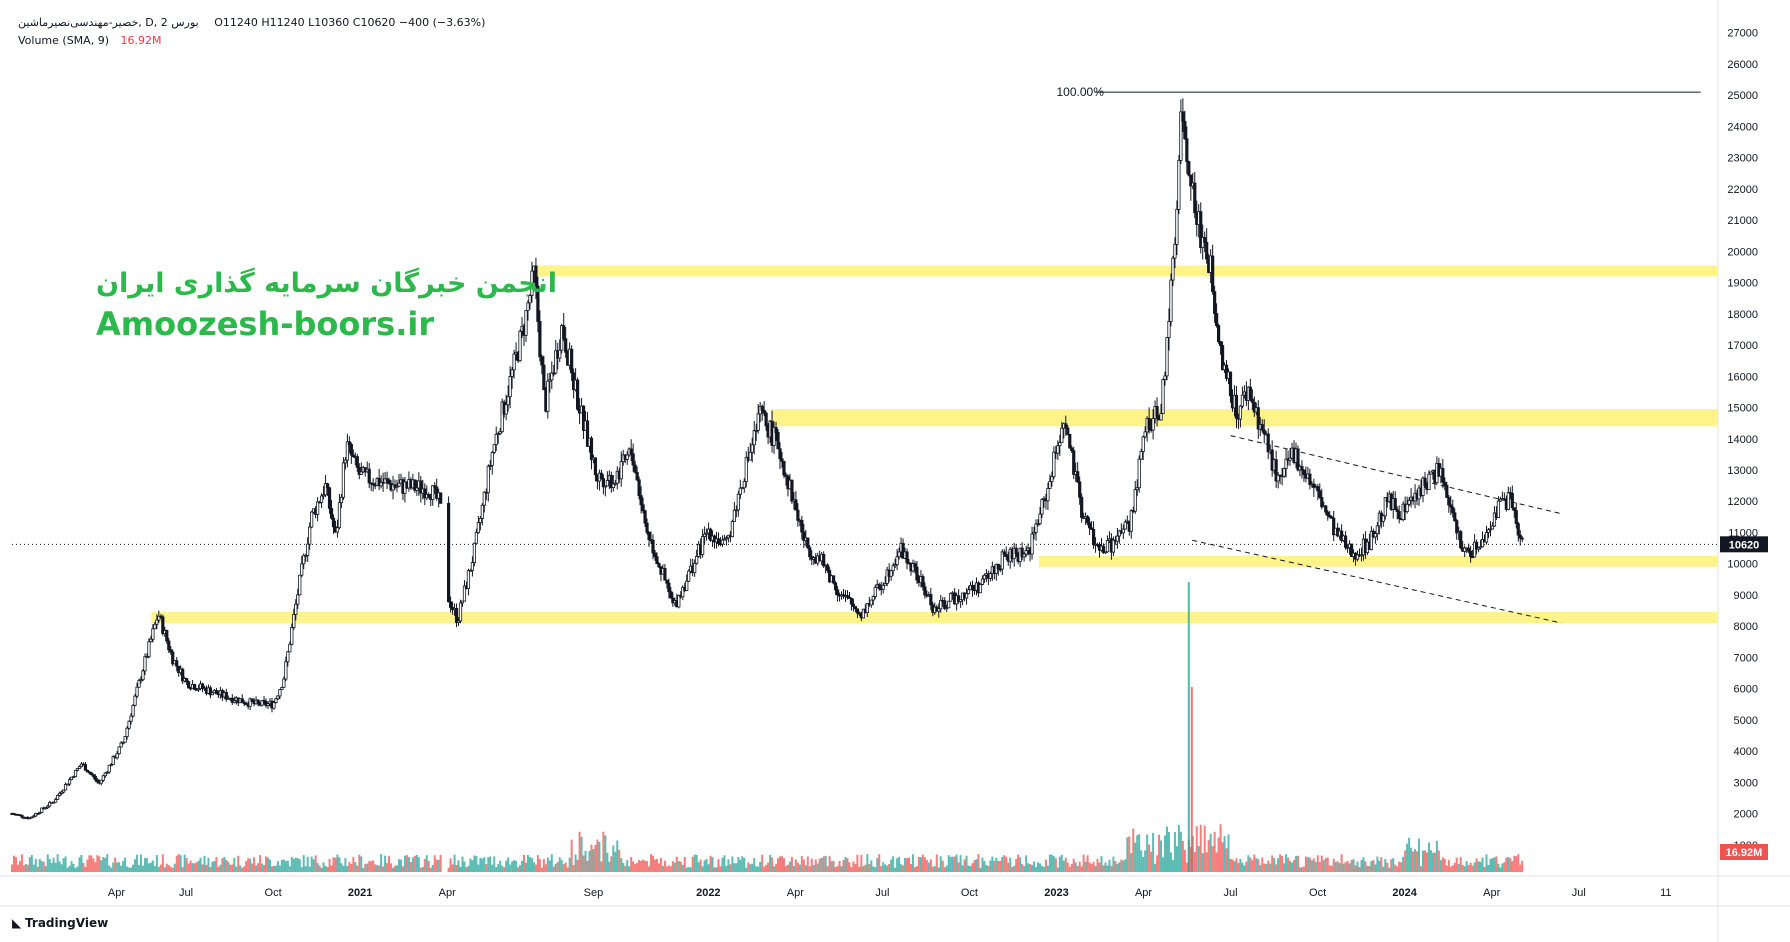  I want to click on tradingview-icon: ◣, so click(19, 923).